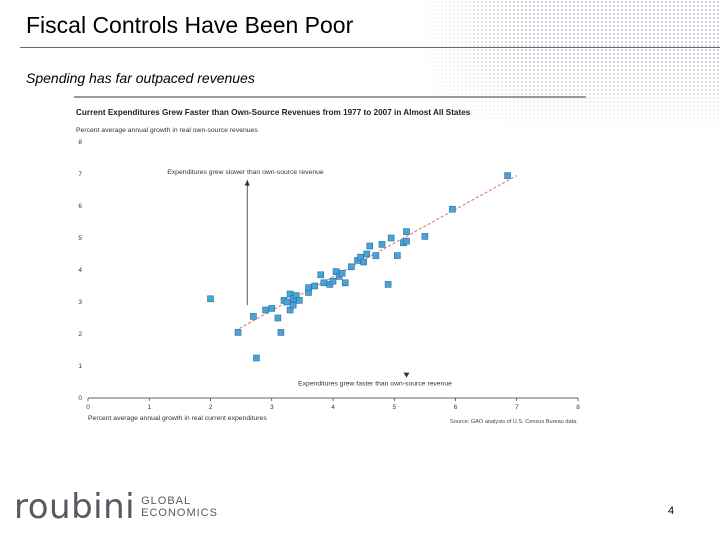 The height and width of the screenshot is (540, 720). Describe the element at coordinates (671, 511) in the screenshot. I see `page-number: 4` at that location.